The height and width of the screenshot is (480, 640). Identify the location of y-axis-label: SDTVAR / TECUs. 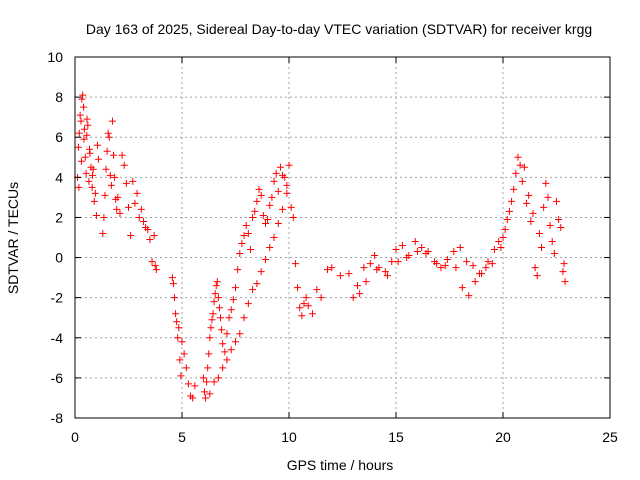
(13, 238).